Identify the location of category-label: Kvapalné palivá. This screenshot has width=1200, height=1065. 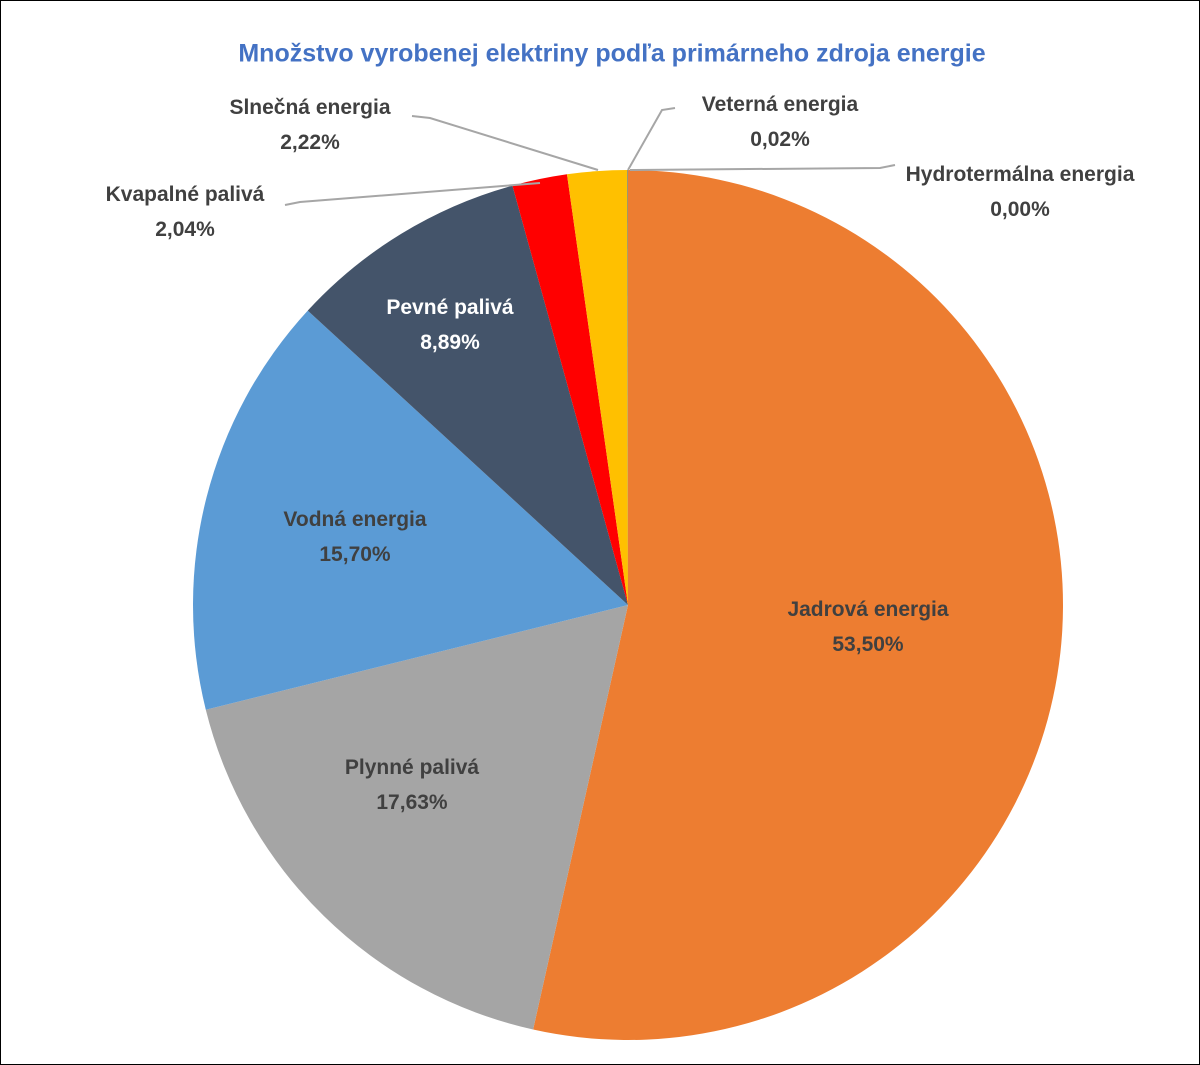
(185, 194).